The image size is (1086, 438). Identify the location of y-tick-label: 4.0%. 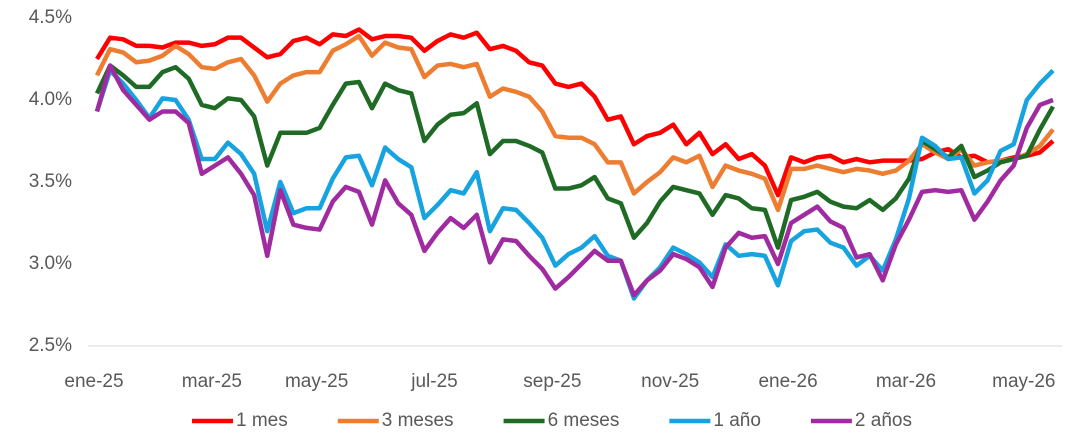
(50, 99).